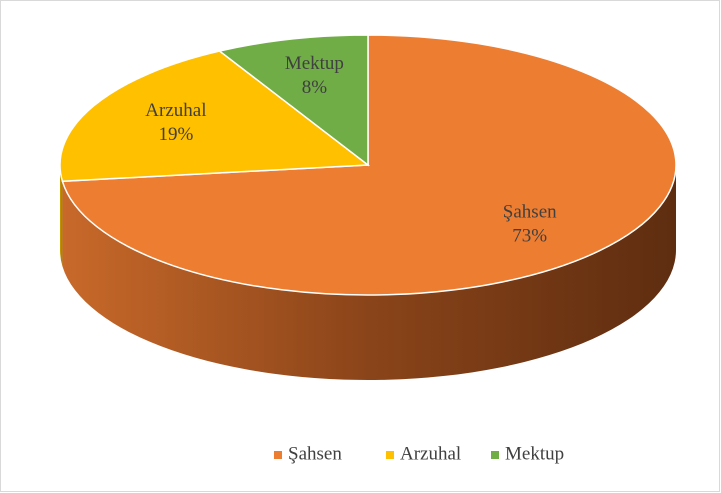  What do you see at coordinates (175, 110) in the screenshot?
I see `data-label-category: Arzuhal` at bounding box center [175, 110].